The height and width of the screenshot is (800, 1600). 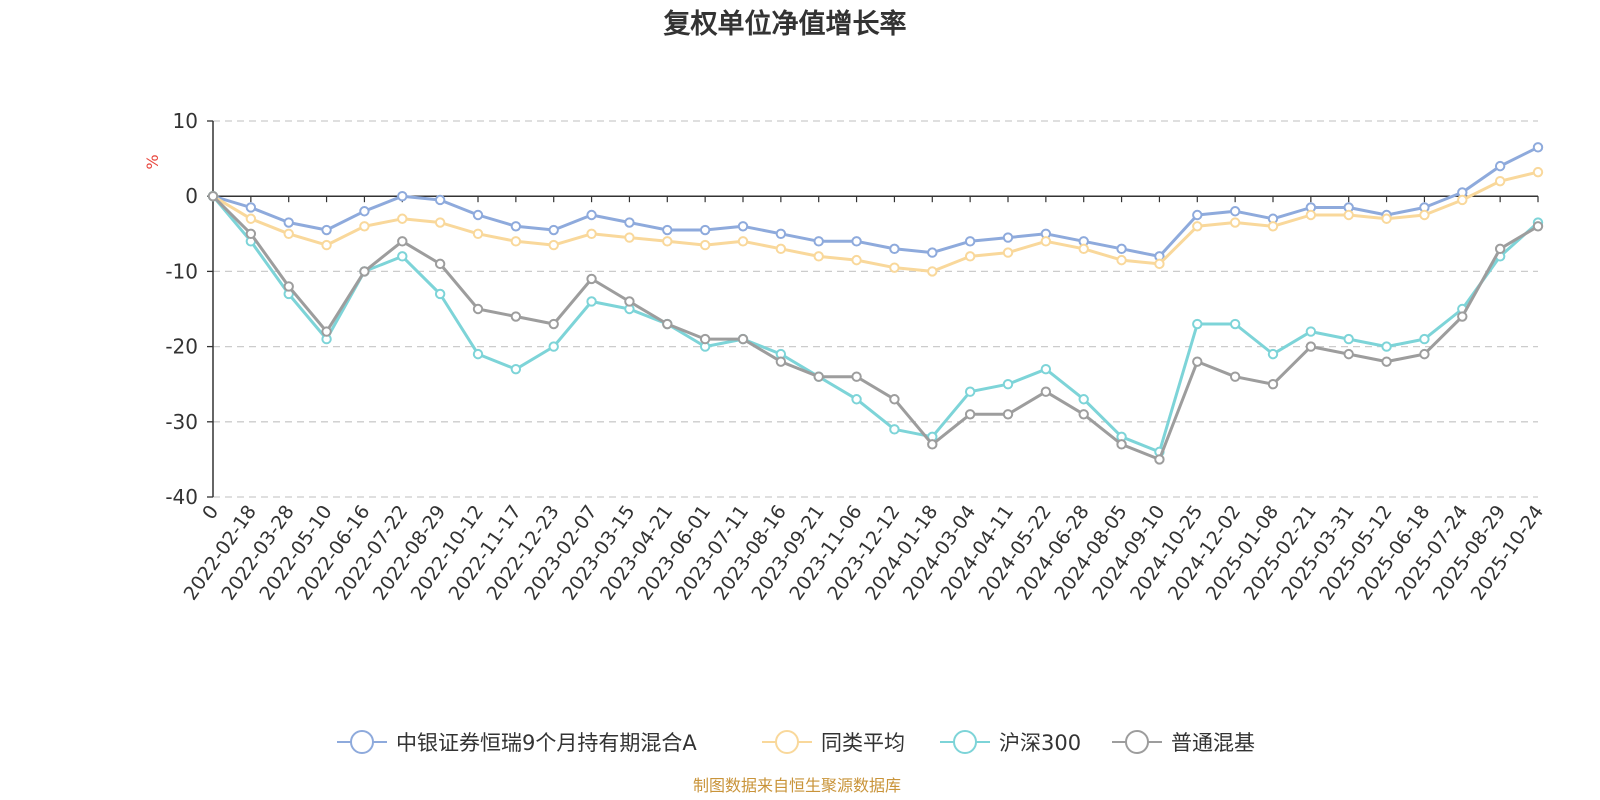 What do you see at coordinates (181, 422) in the screenshot?
I see `y-tick-label: -30` at bounding box center [181, 422].